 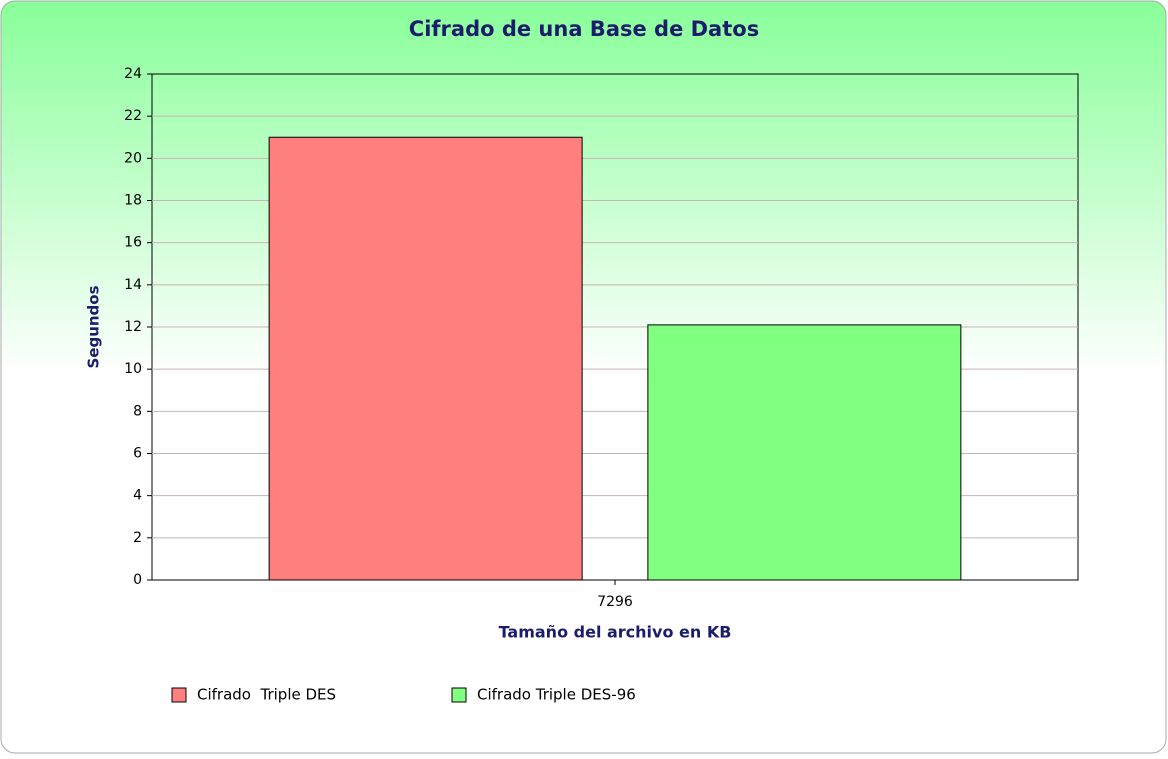 I want to click on y-tick-label: 12, so click(x=133, y=327).